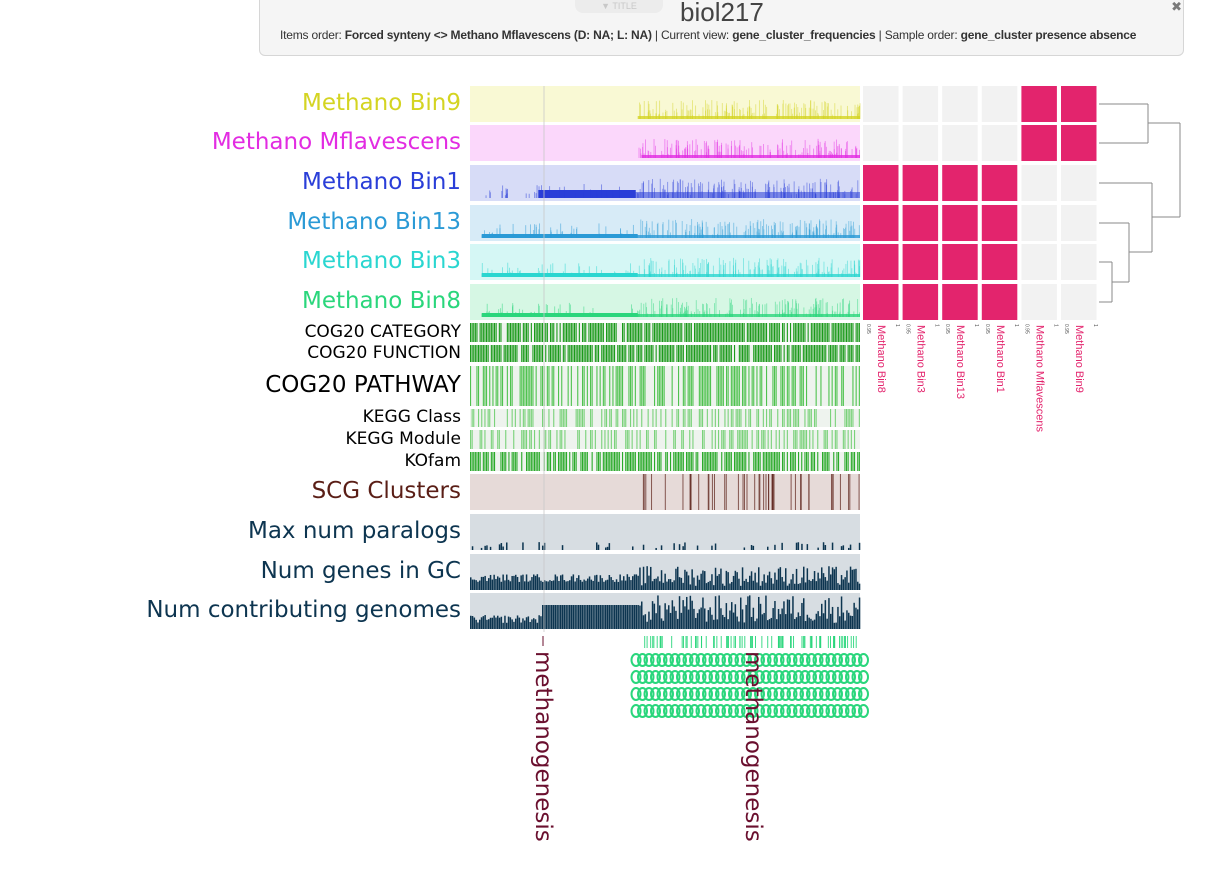  What do you see at coordinates (354, 530) in the screenshot?
I see `layer-label: Max num paralogs` at bounding box center [354, 530].